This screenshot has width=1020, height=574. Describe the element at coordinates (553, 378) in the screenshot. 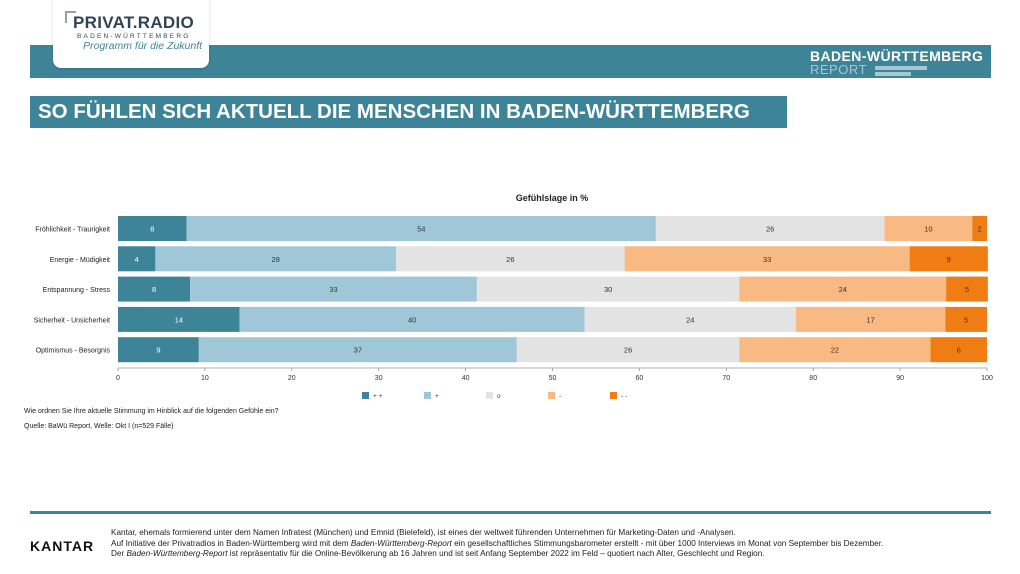

I see `x-tick-label: 50` at that location.